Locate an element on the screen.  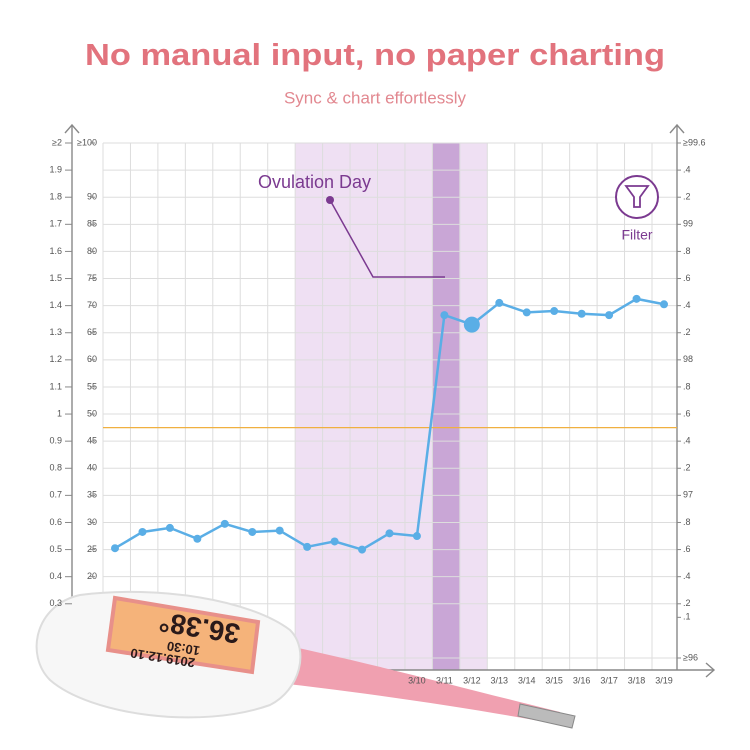
filter-icon is located at coordinates (637, 197).